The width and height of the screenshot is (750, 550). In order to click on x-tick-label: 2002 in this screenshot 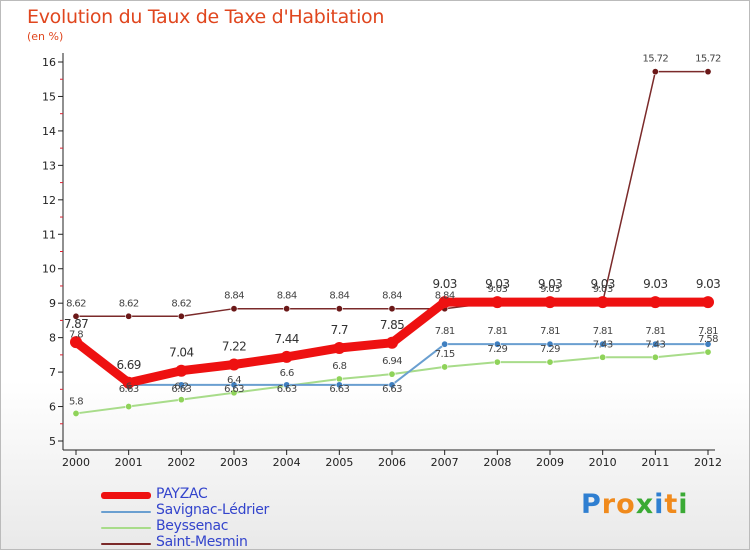, I will do `click(181, 462)`.